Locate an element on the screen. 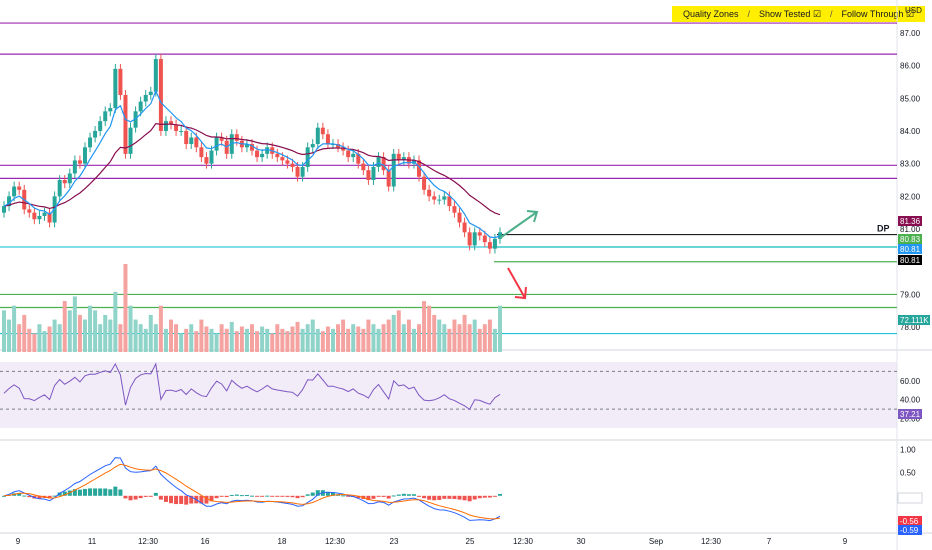 The width and height of the screenshot is (932, 550). macd-badge-text: -0.59 is located at coordinates (909, 530).